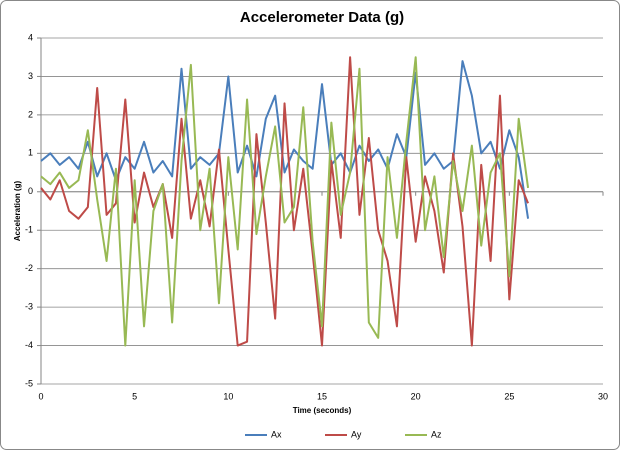  Describe the element at coordinates (436, 434) in the screenshot. I see `legend-label: Az` at that location.